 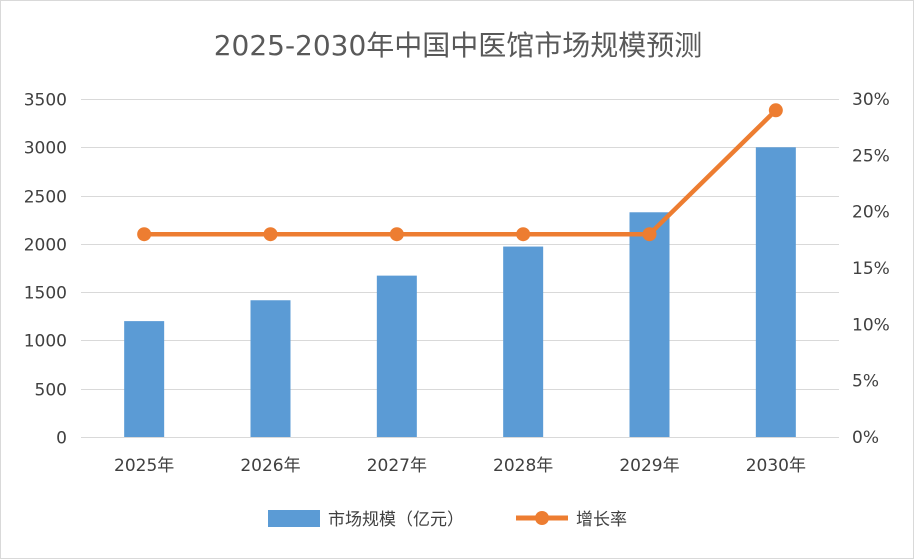 What do you see at coordinates (871, 213) in the screenshot?
I see `right-tick-label: 20%` at bounding box center [871, 213].